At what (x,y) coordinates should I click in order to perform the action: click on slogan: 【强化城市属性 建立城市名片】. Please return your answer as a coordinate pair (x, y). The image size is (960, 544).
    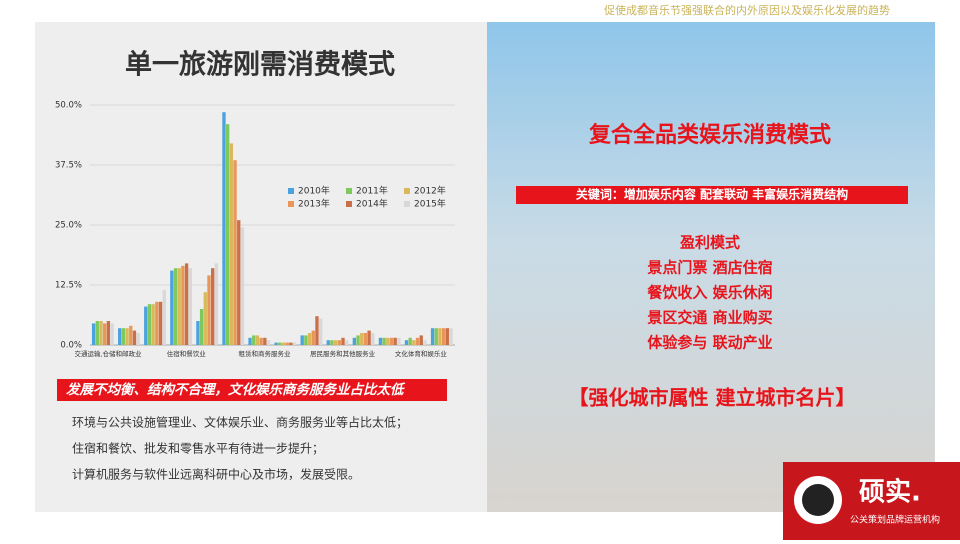
    Looking at the image, I should click on (712, 398).